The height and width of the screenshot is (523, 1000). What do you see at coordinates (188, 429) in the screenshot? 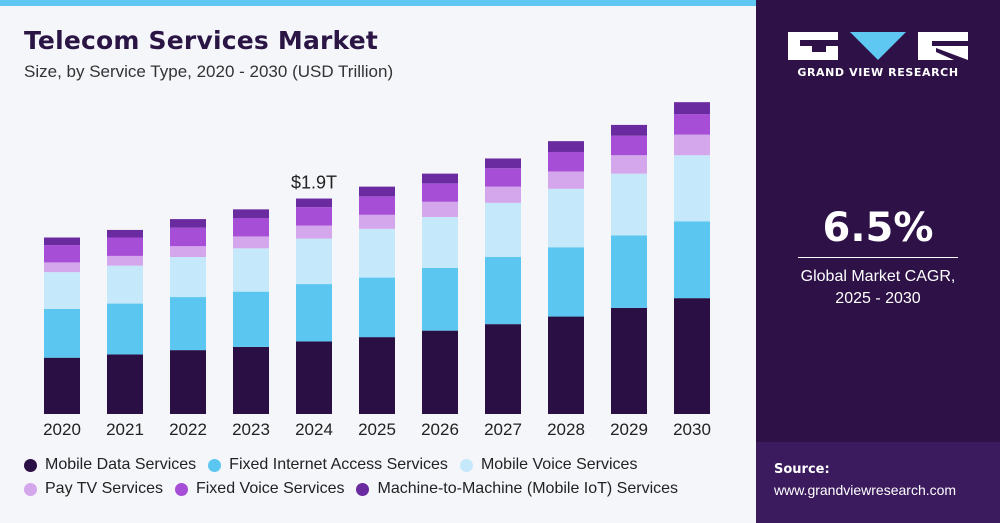
I see `x-tick-label-2022: 2022` at bounding box center [188, 429].